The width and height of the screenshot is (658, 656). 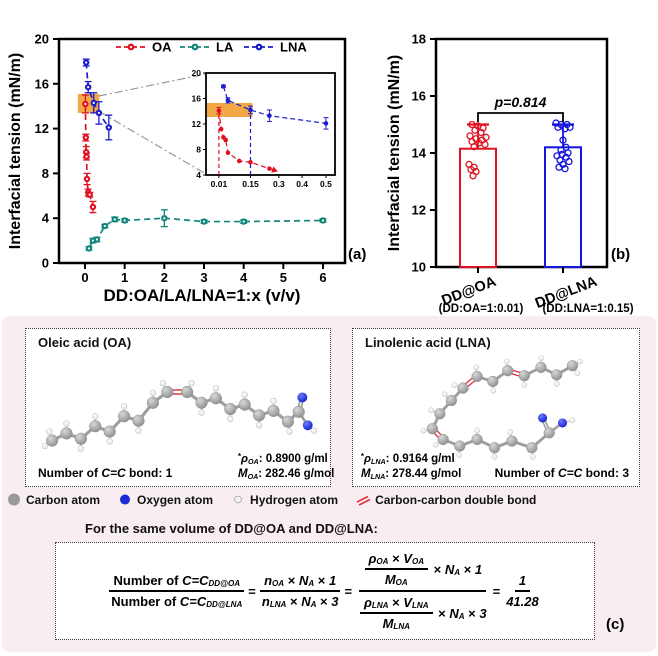 What do you see at coordinates (363, 500) in the screenshot?
I see `double-bond-icon` at bounding box center [363, 500].